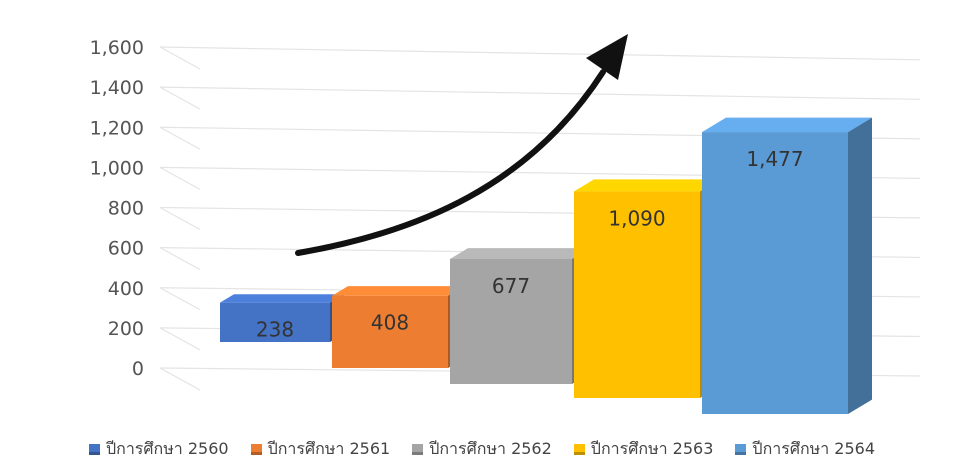 Image resolution: width=964 pixels, height=462 pixels. I want to click on data-label: 1,477, so click(774, 159).